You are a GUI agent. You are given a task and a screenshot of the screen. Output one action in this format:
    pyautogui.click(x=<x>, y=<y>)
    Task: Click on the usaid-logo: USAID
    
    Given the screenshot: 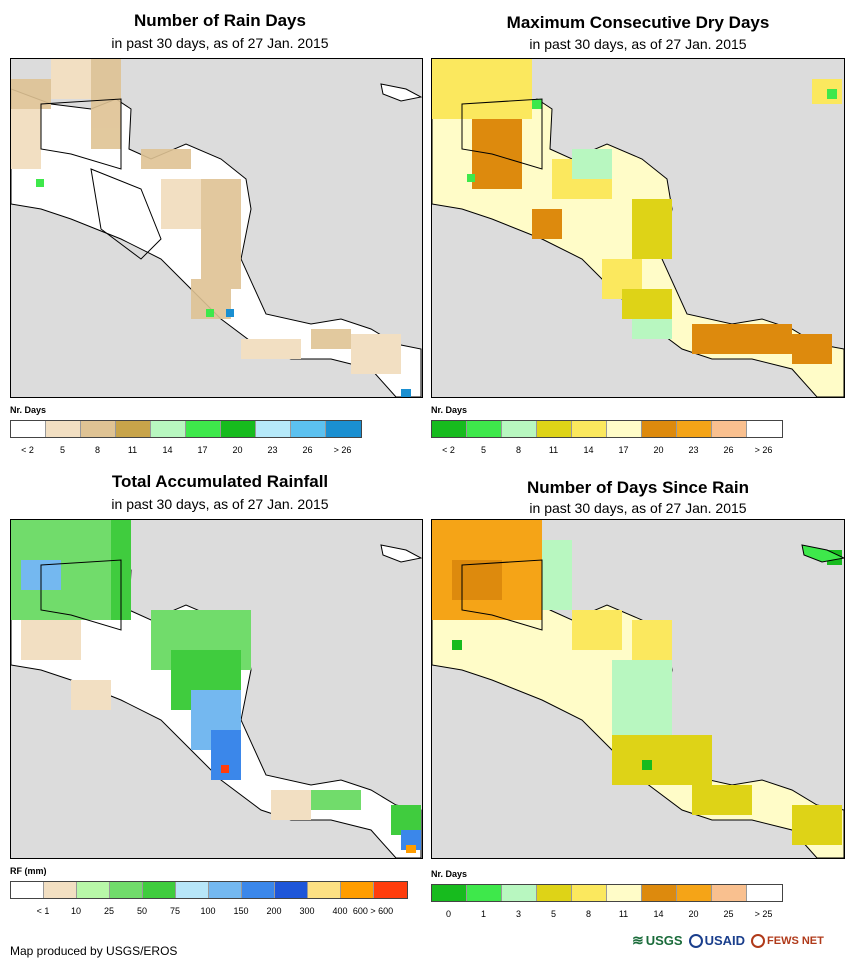 What is the action you would take?
    pyautogui.click(x=717, y=940)
    